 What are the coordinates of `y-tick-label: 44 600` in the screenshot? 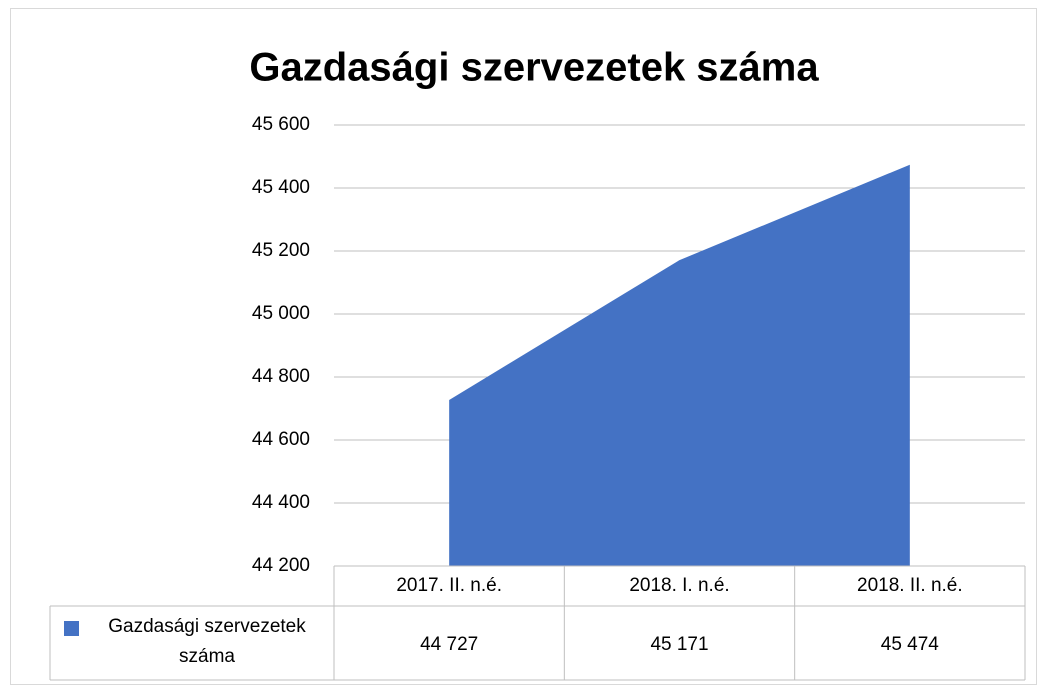 It's located at (281, 439).